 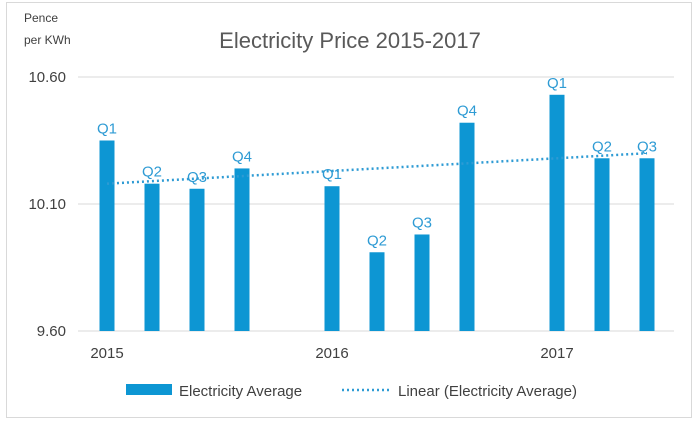 I want to click on trendline, so click(x=377, y=168).